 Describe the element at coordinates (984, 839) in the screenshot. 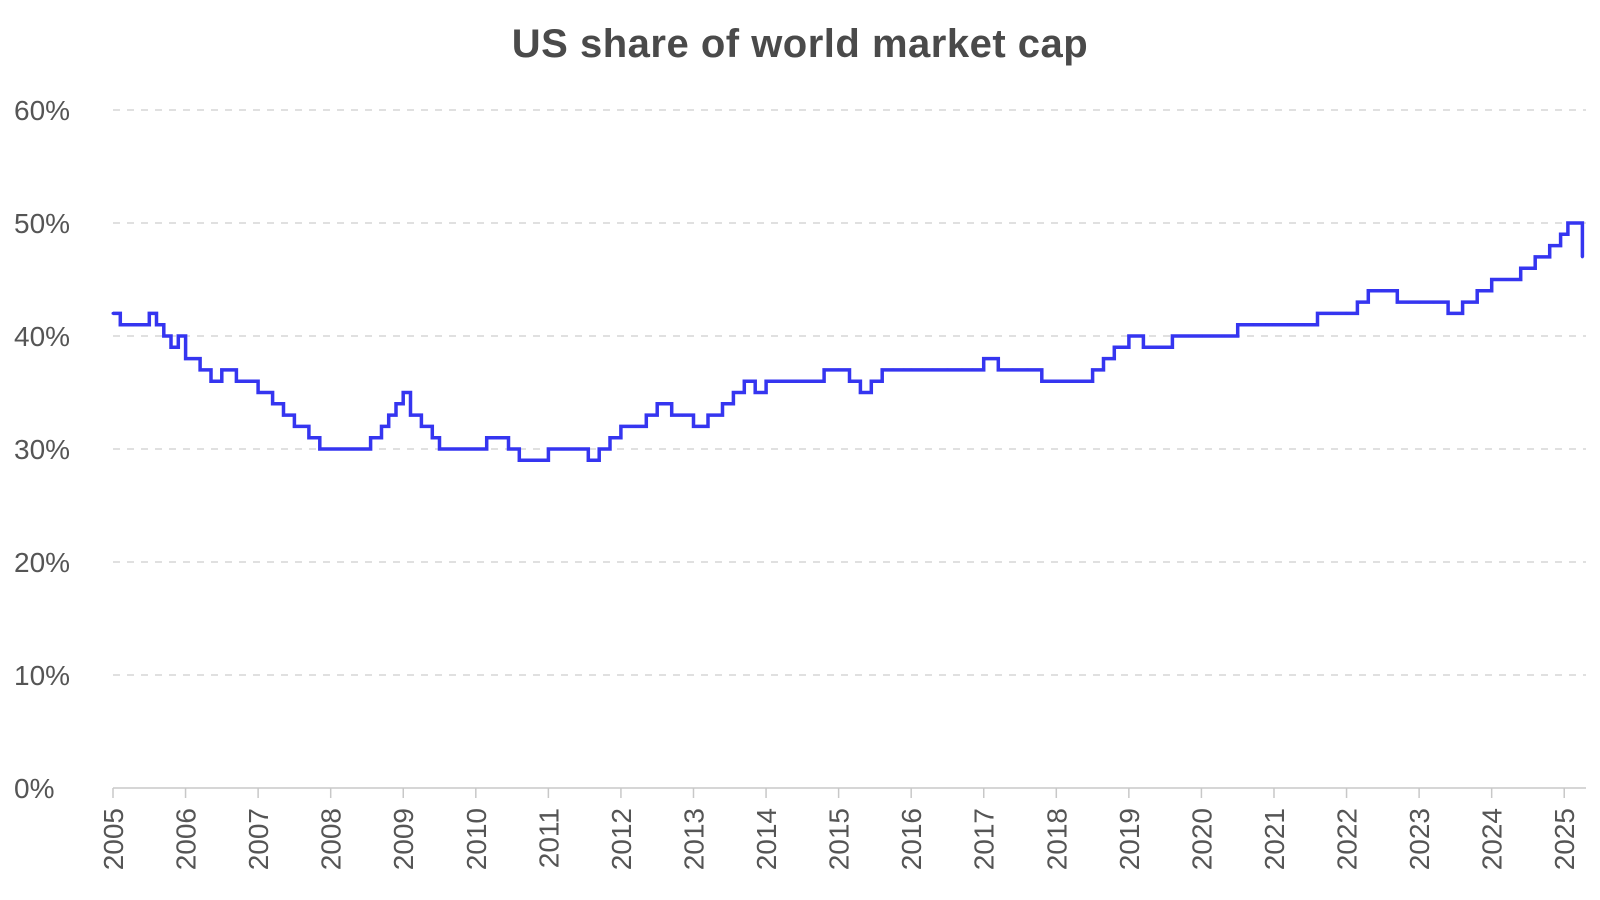

I see `x-tick-label: 2017` at that location.